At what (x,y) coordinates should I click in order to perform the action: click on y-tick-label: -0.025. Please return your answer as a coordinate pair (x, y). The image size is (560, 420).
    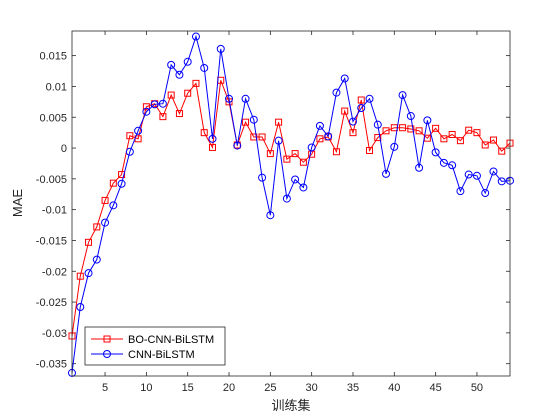
    Looking at the image, I should click on (51, 303).